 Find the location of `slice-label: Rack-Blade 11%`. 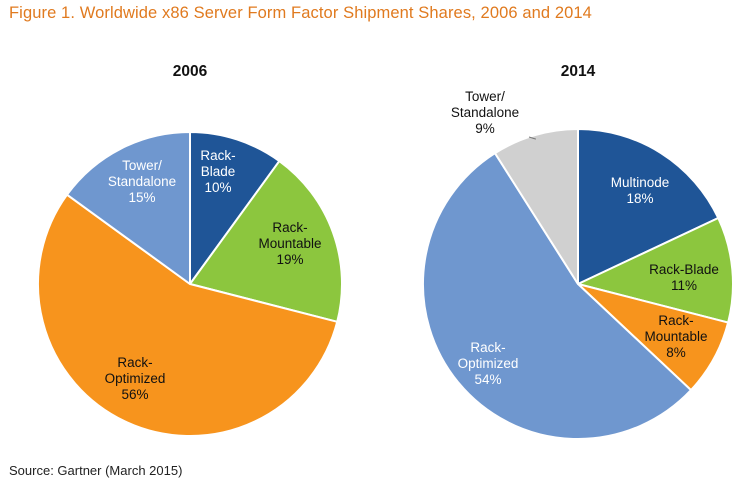

slice-label: Rack-Blade 11% is located at coordinates (684, 277).